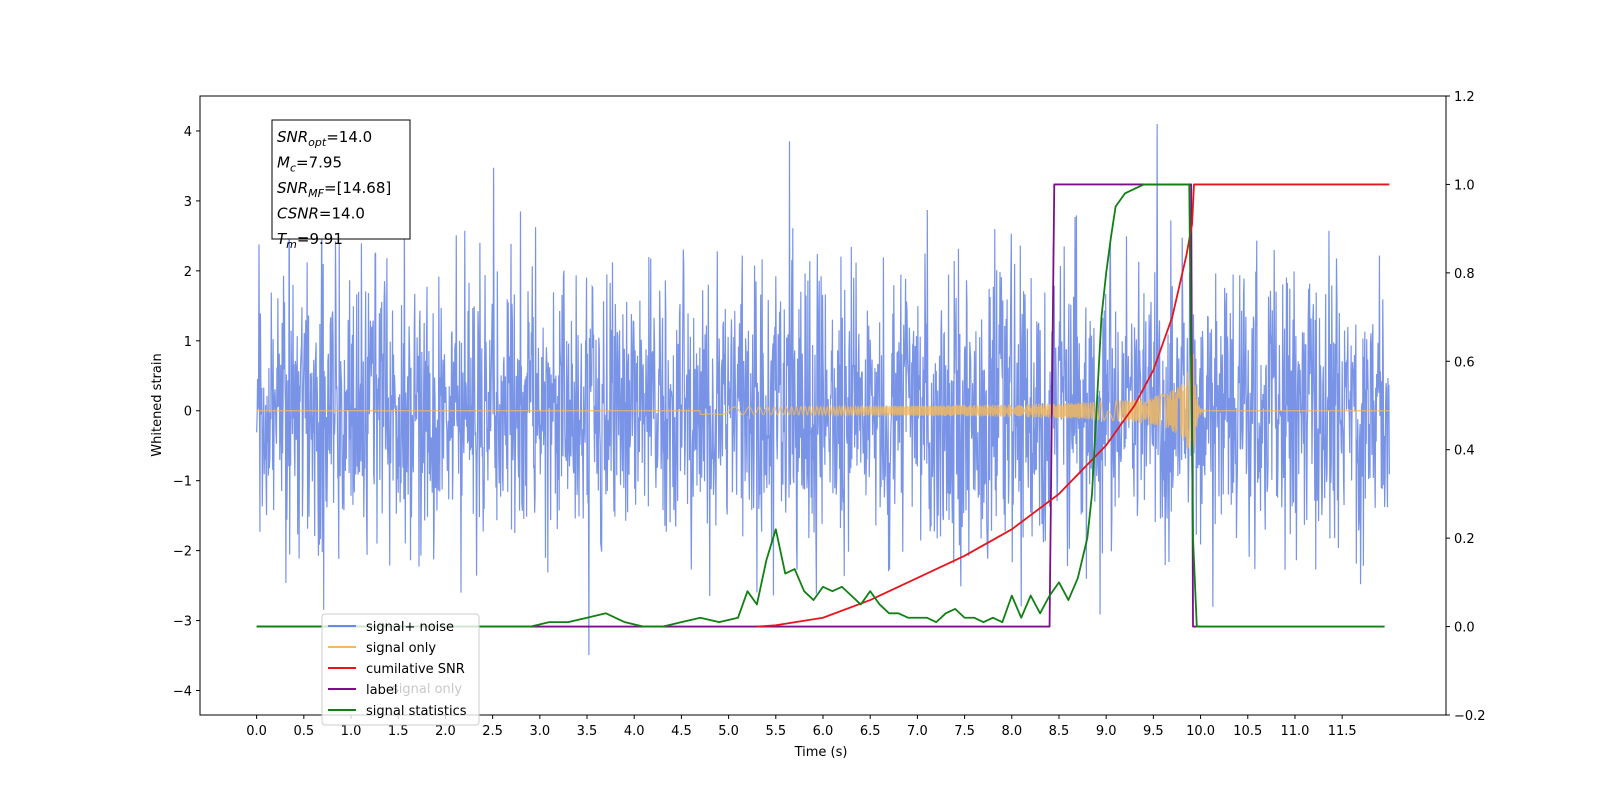  I want to click on stats-line: Mc=7.95, so click(309, 164).